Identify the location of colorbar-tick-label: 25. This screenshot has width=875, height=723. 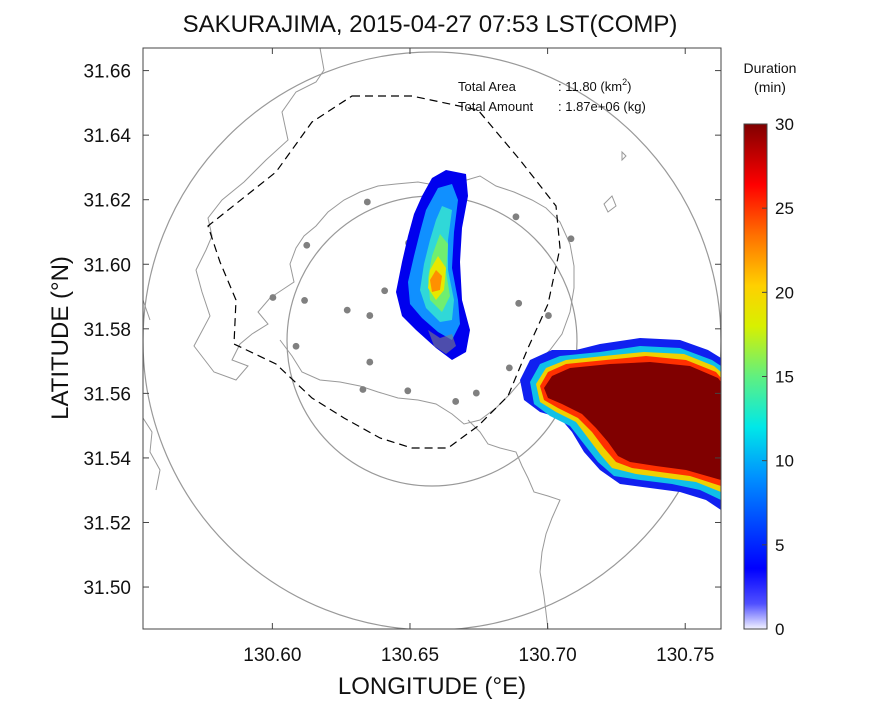
(784, 208).